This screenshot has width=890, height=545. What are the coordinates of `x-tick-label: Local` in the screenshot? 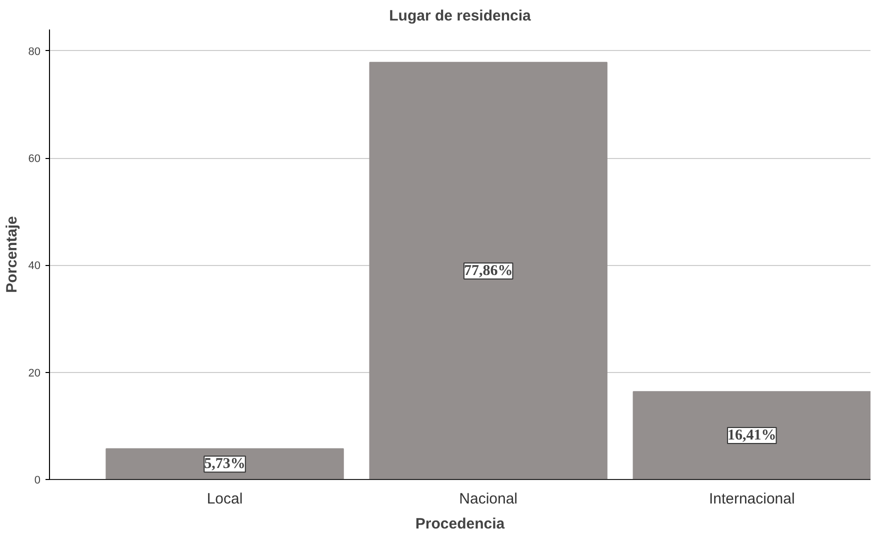 It's located at (224, 499).